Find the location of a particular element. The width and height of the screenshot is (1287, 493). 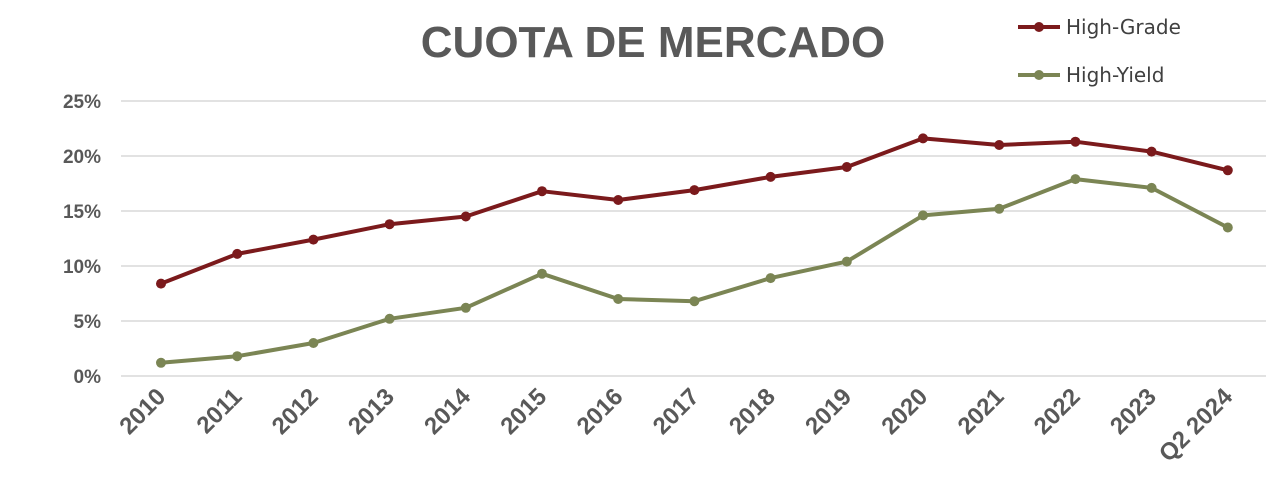

x-tick-label: 2020 is located at coordinates (904, 411).